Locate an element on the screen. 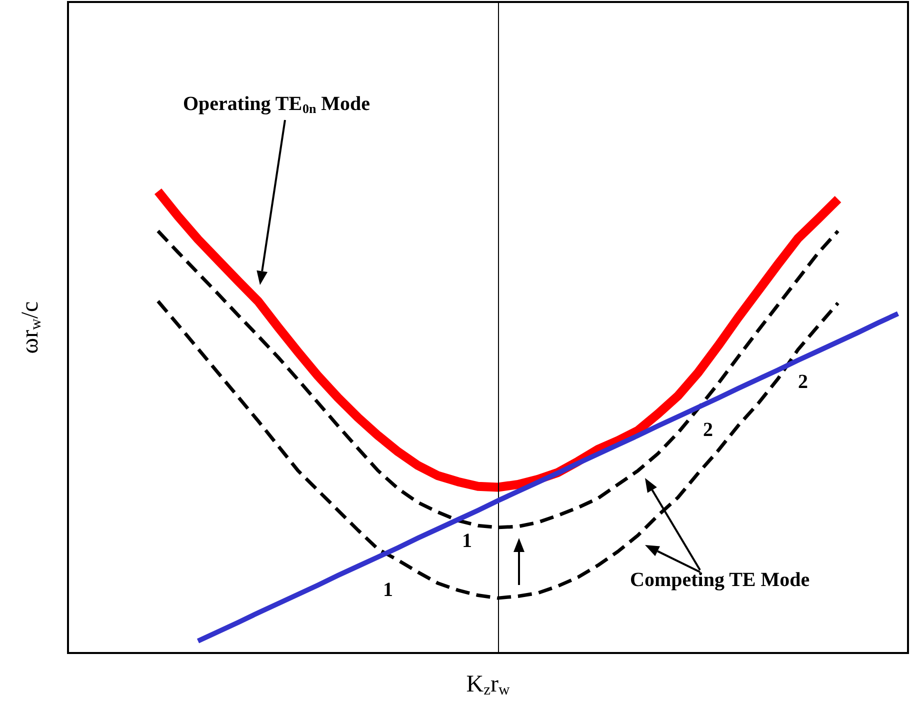 The width and height of the screenshot is (924, 708). annotation: Competing TE Mode is located at coordinates (720, 580).